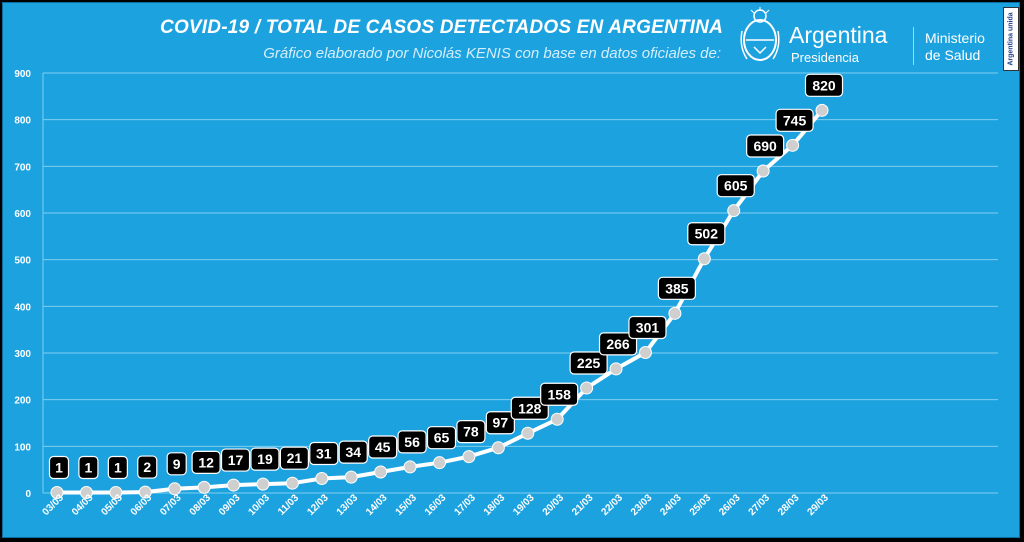  Describe the element at coordinates (171, 505) in the screenshot. I see `x-tick-label: 07/03` at that location.